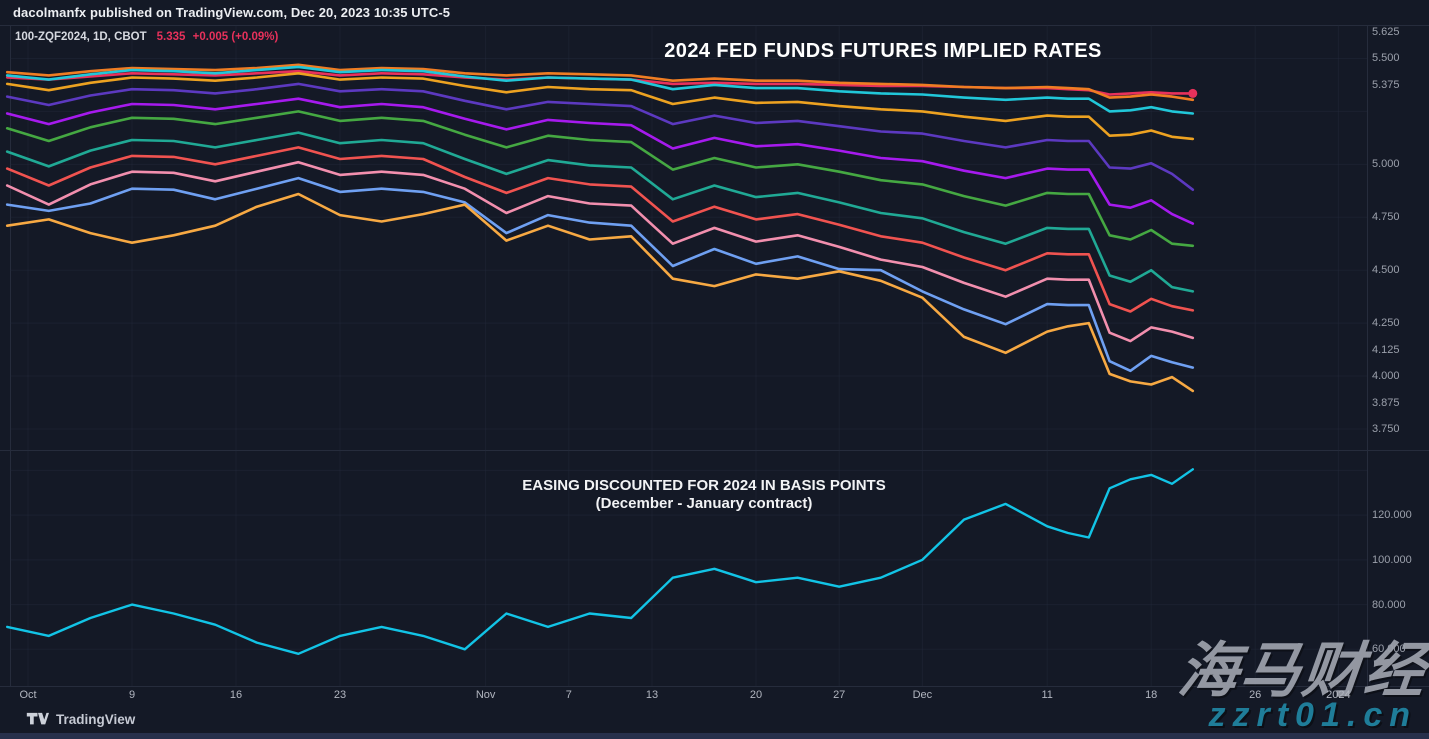 This screenshot has height=739, width=1429. What do you see at coordinates (236, 695) in the screenshot?
I see `x-axis-tick: 16` at bounding box center [236, 695].